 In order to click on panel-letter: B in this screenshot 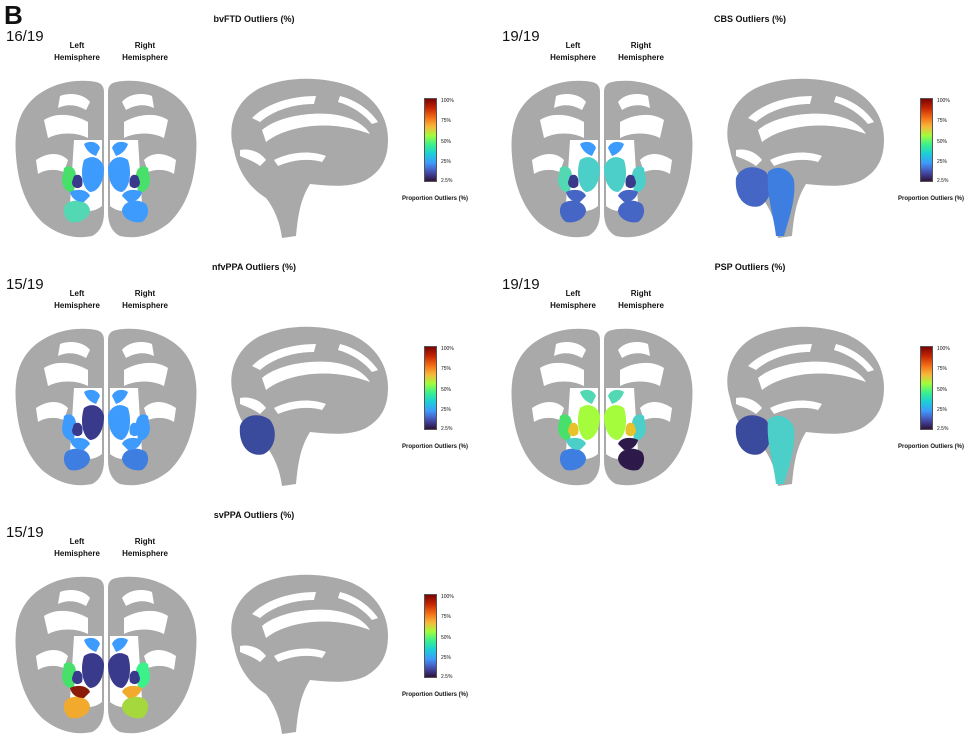, I will do `click(13, 15)`.